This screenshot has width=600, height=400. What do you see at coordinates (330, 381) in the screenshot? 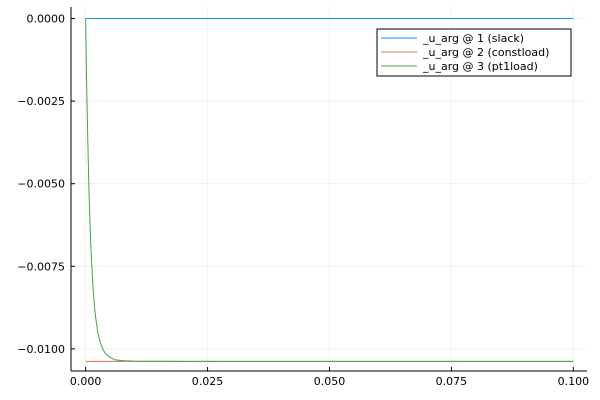
I see `x-tick-label: 0.050` at bounding box center [330, 381].